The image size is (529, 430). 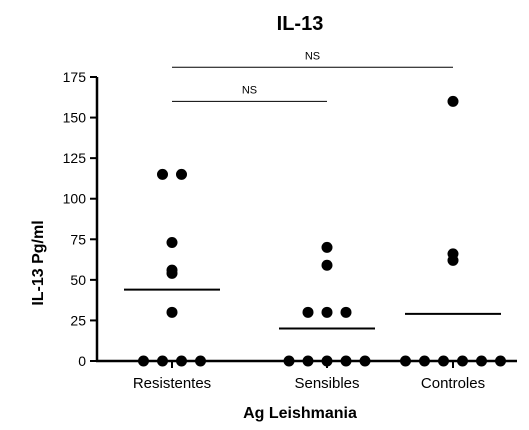 I want to click on y-tick-label: 100, so click(x=75, y=199).